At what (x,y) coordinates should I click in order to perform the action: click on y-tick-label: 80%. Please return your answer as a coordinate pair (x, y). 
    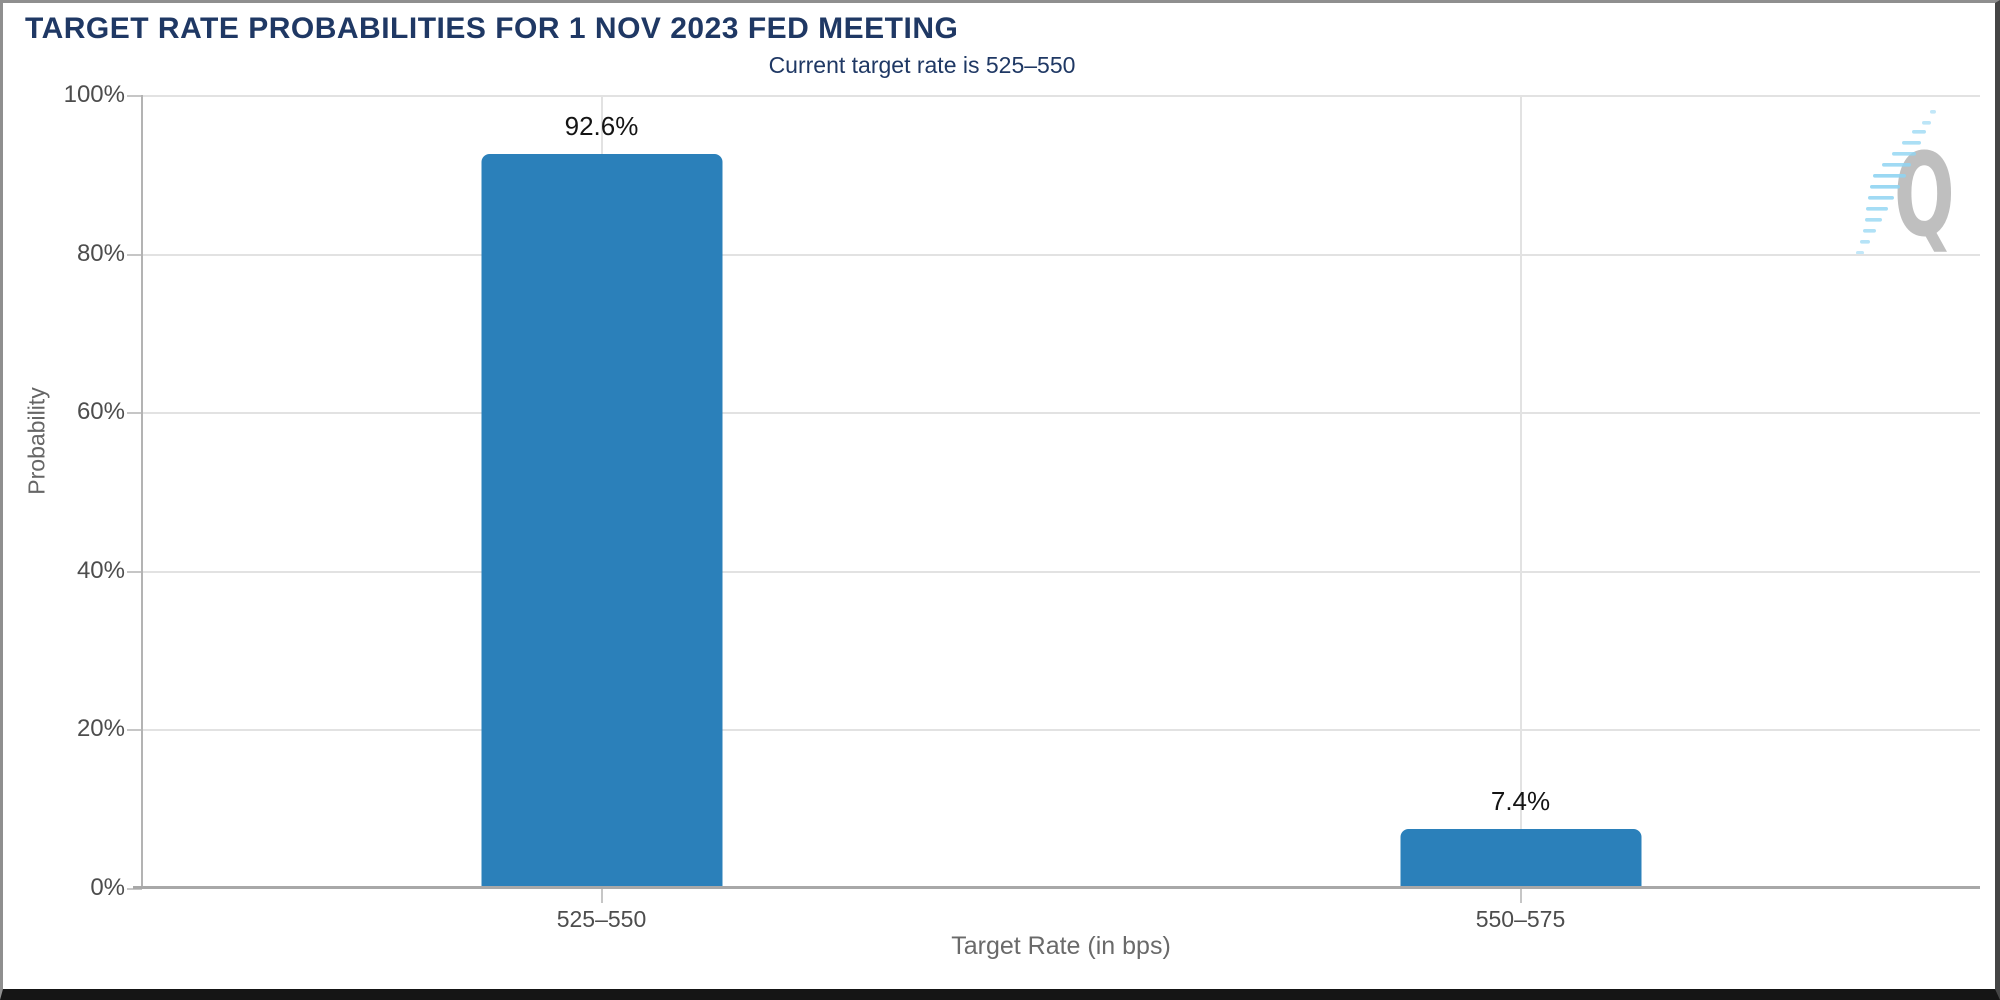
    Looking at the image, I should click on (100, 253).